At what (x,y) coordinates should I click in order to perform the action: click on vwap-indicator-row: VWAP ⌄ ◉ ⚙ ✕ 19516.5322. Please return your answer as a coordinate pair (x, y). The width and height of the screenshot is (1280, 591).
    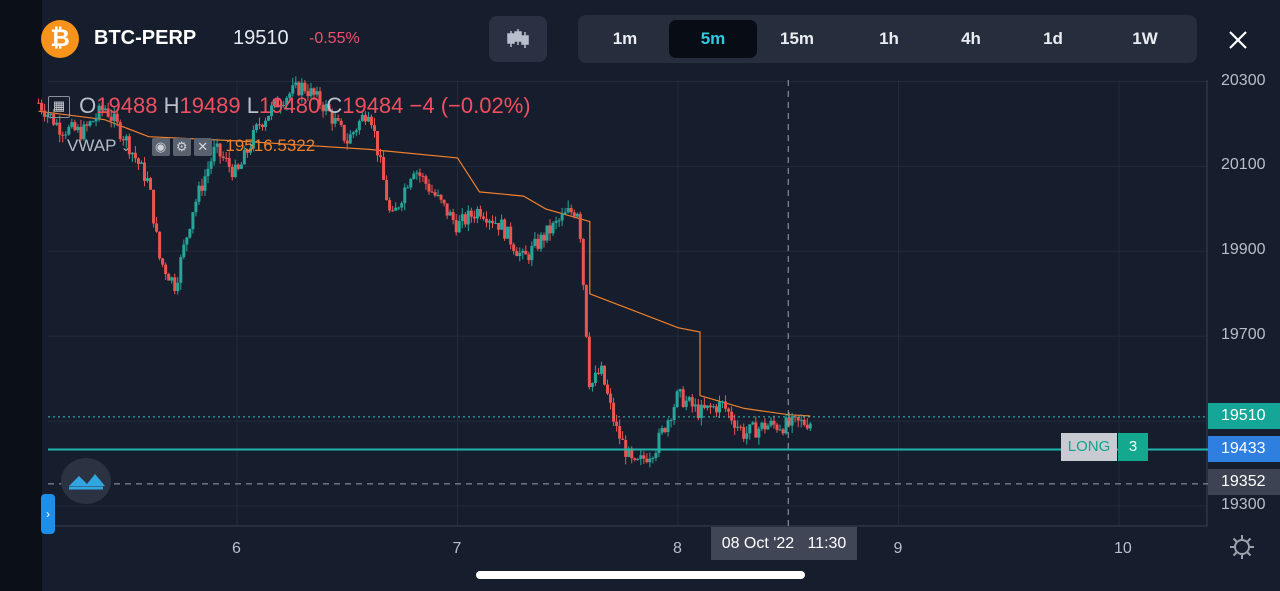
    Looking at the image, I should click on (191, 146).